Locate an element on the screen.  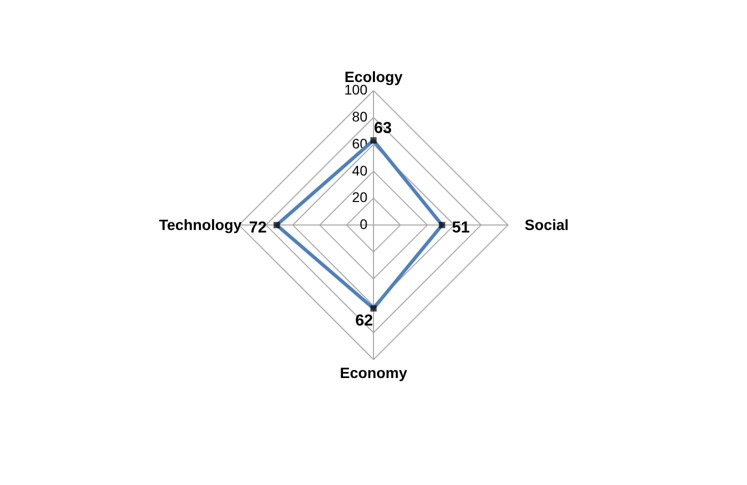
y-tick-label: 20 is located at coordinates (360, 197).